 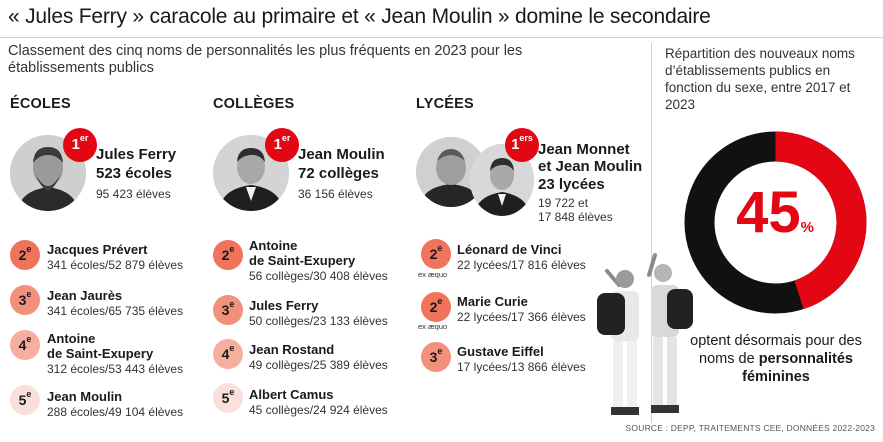 What do you see at coordinates (254, 104) in the screenshot?
I see `column-head-colleges: COLLÈGES` at bounding box center [254, 104].